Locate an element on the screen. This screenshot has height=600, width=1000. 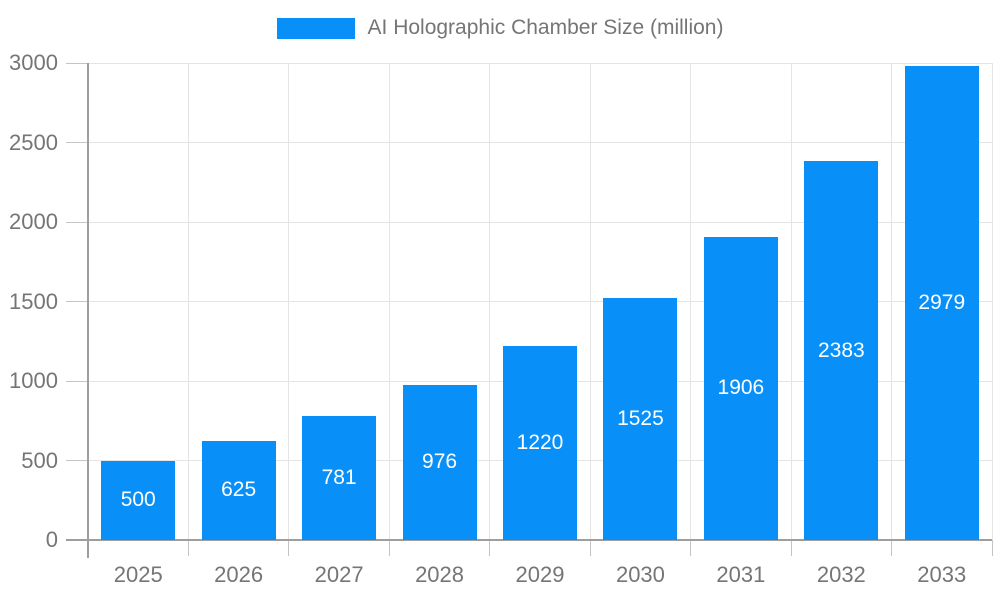
bar-value-label: 781 is located at coordinates (339, 477).